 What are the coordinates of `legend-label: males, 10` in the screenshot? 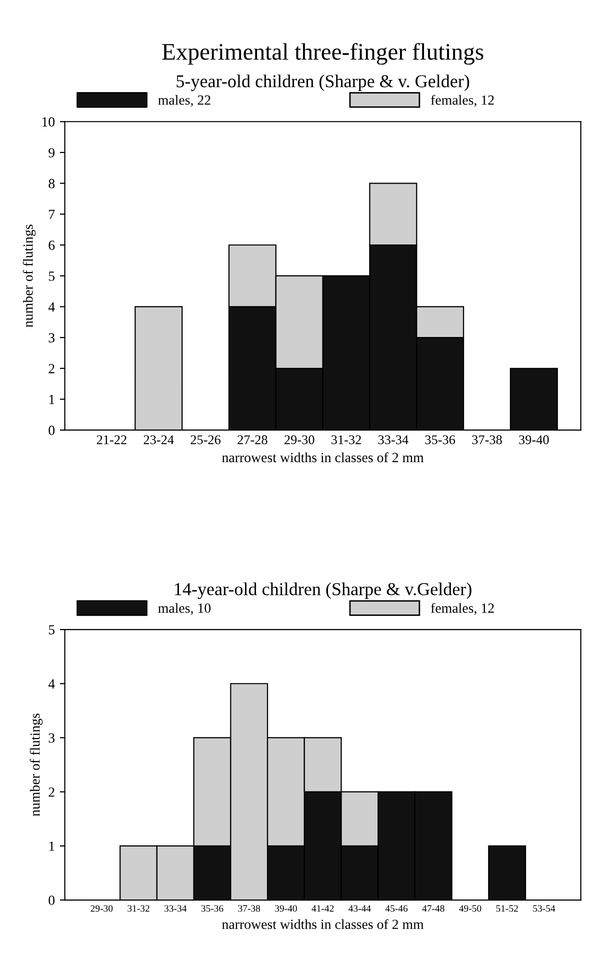 It's located at (184, 609).